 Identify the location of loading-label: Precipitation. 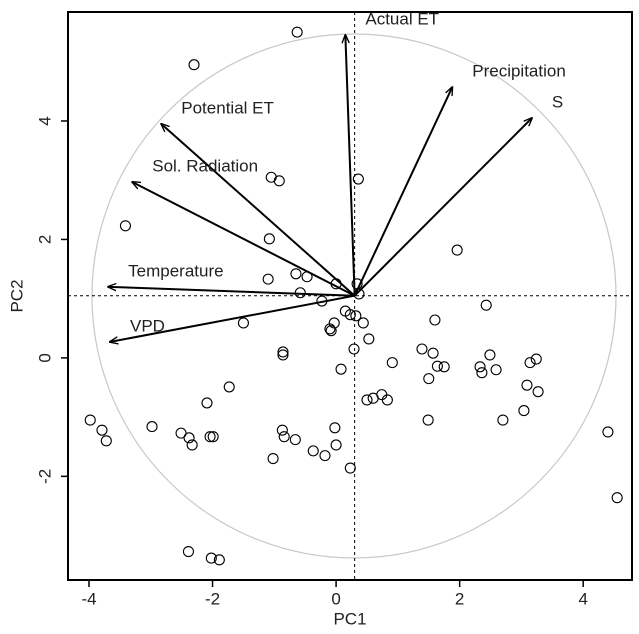
(519, 71).